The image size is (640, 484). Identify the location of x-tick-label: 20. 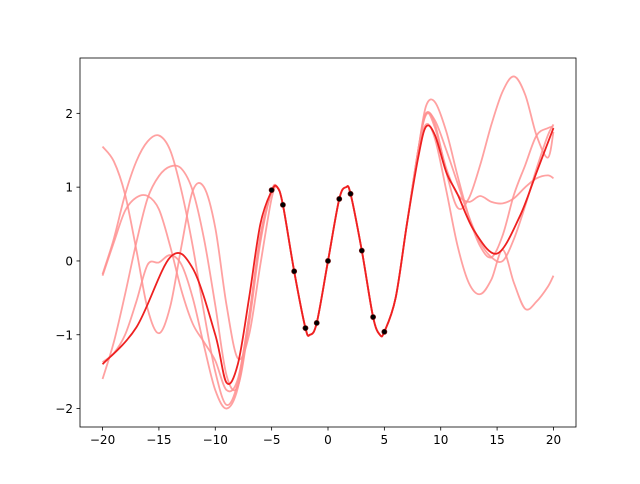
(553, 440).